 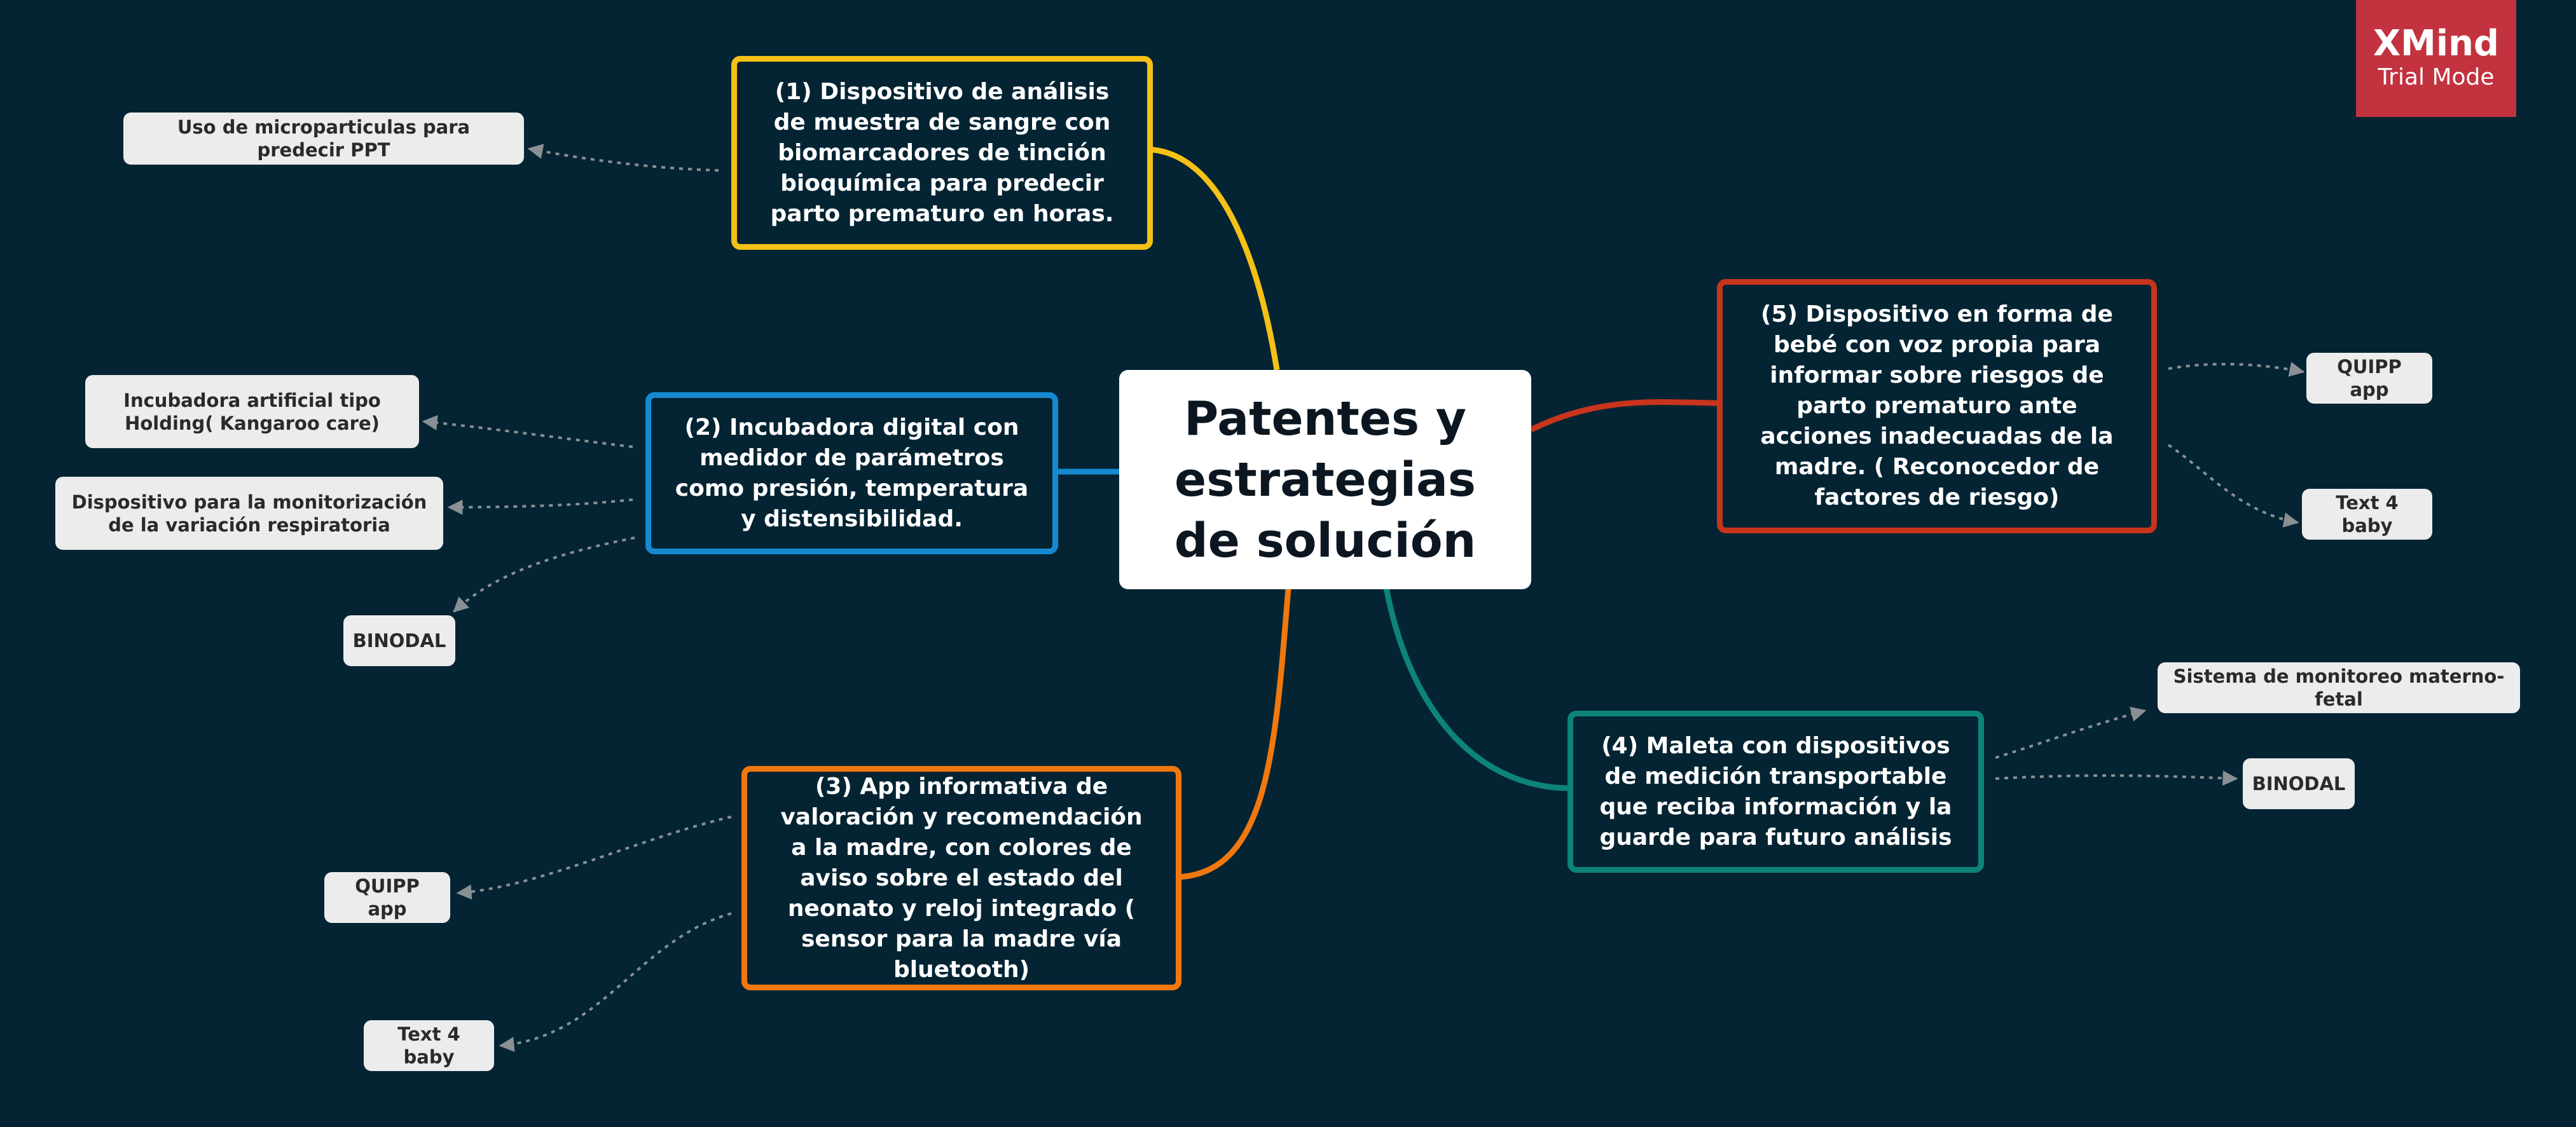 What do you see at coordinates (2116, 778) in the screenshot?
I see `sub-connector-4b` at bounding box center [2116, 778].